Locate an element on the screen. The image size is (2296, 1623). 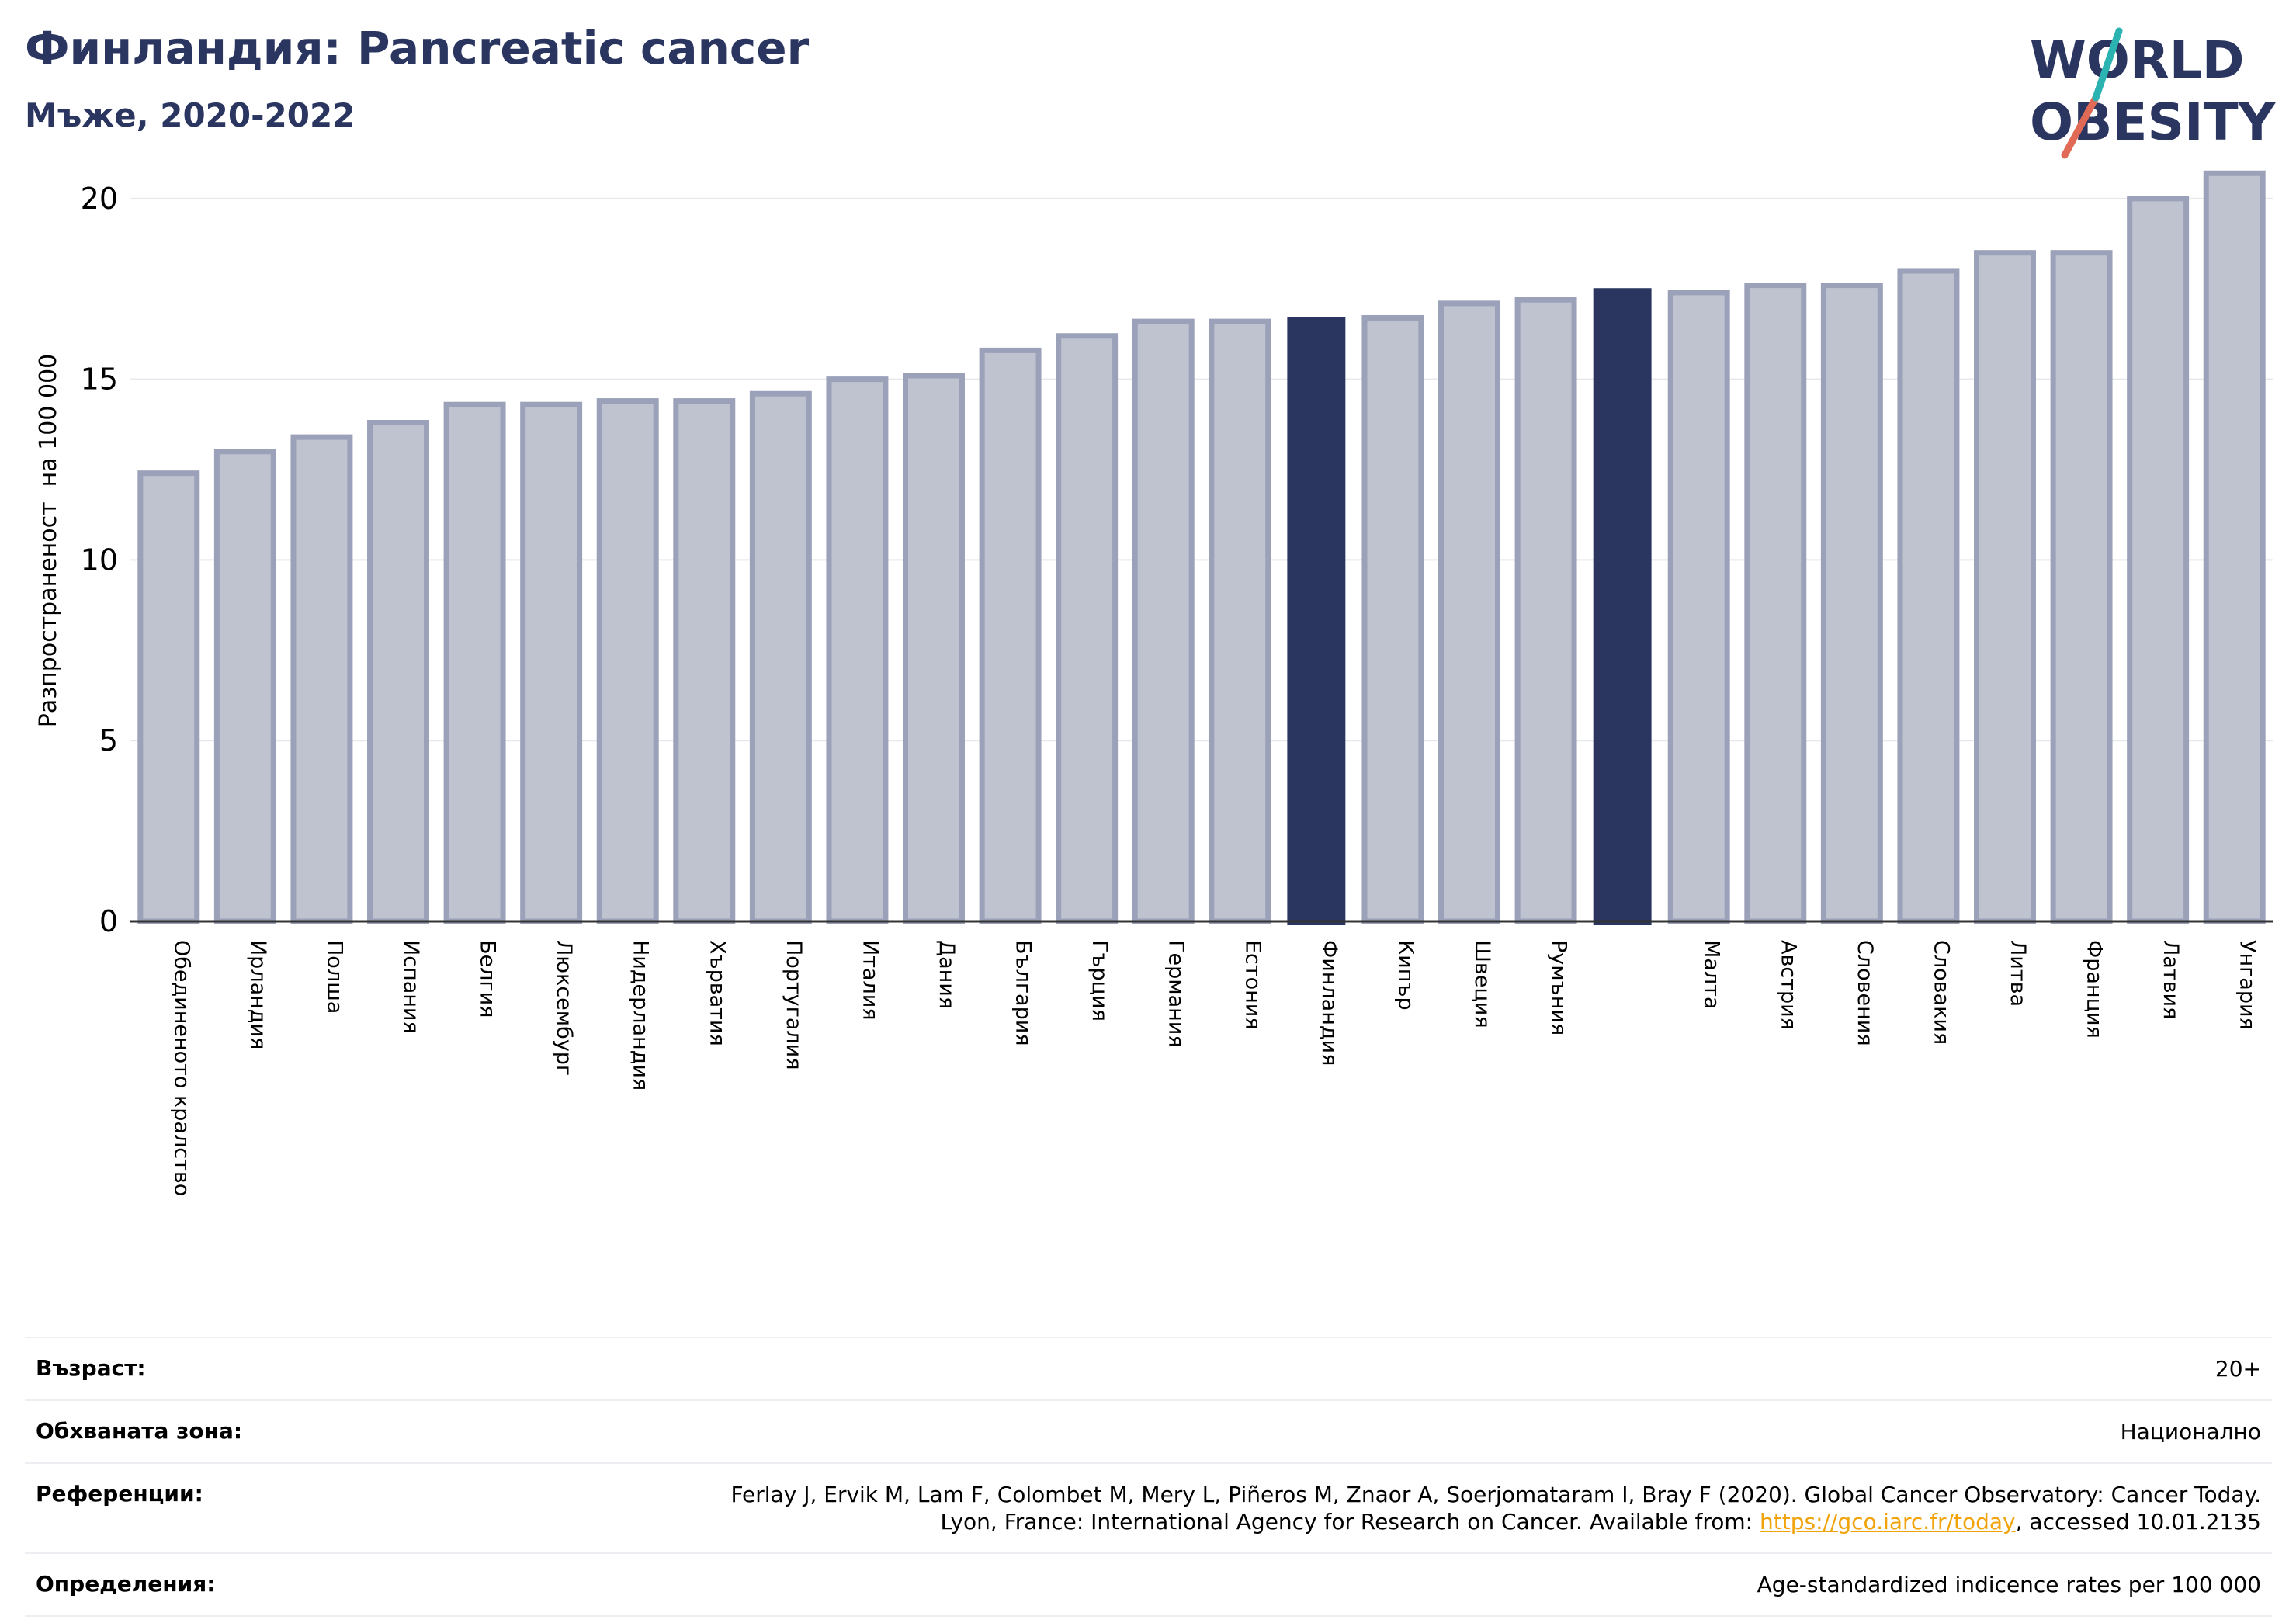
x-tick-label: Латвия is located at coordinates (2171, 979).